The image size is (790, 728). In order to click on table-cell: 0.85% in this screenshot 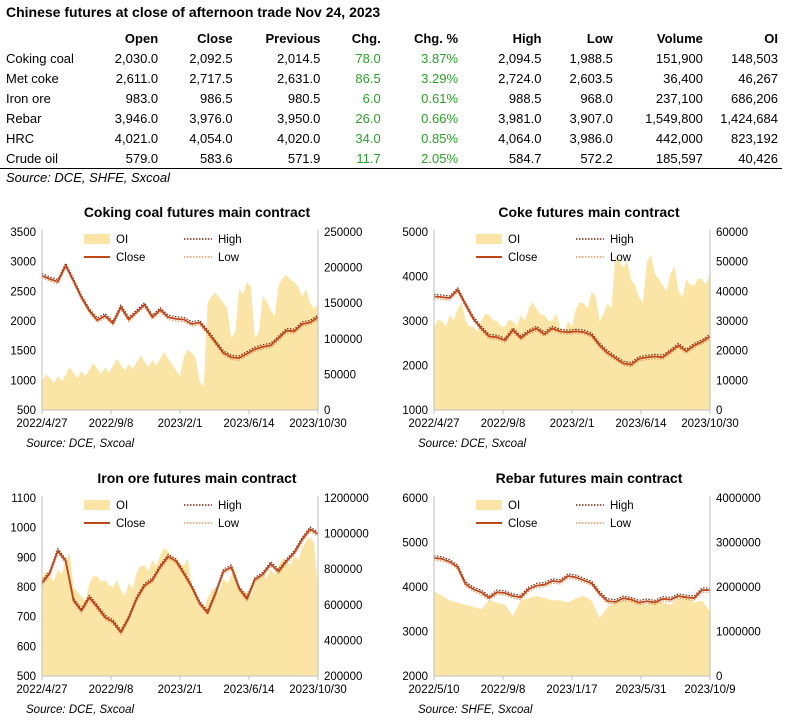, I will do `click(440, 138)`.